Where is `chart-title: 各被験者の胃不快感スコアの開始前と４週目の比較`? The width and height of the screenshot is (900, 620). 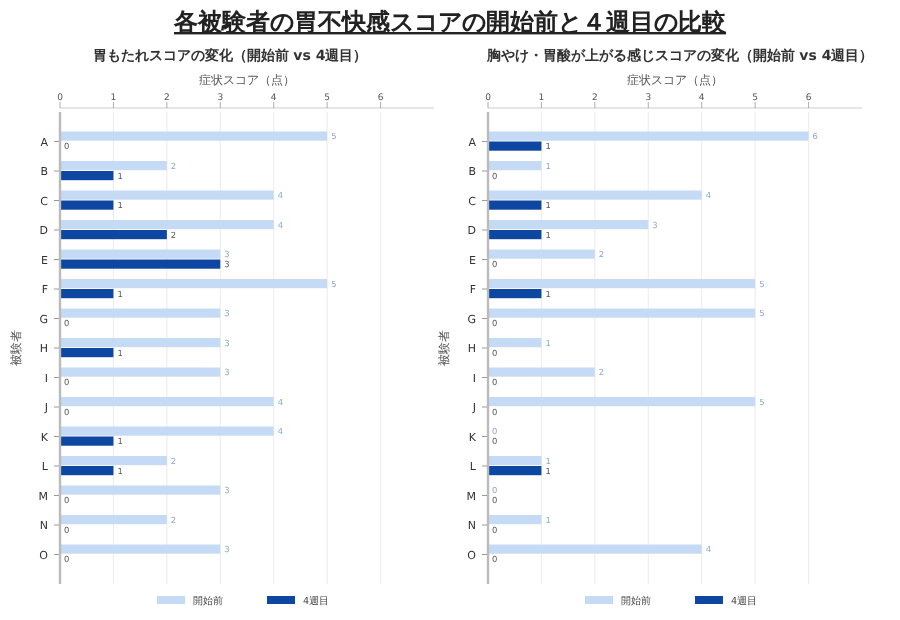
chart-title: 各被験者の胃不快感スコアの開始前と４週目の比較 is located at coordinates (450, 22).